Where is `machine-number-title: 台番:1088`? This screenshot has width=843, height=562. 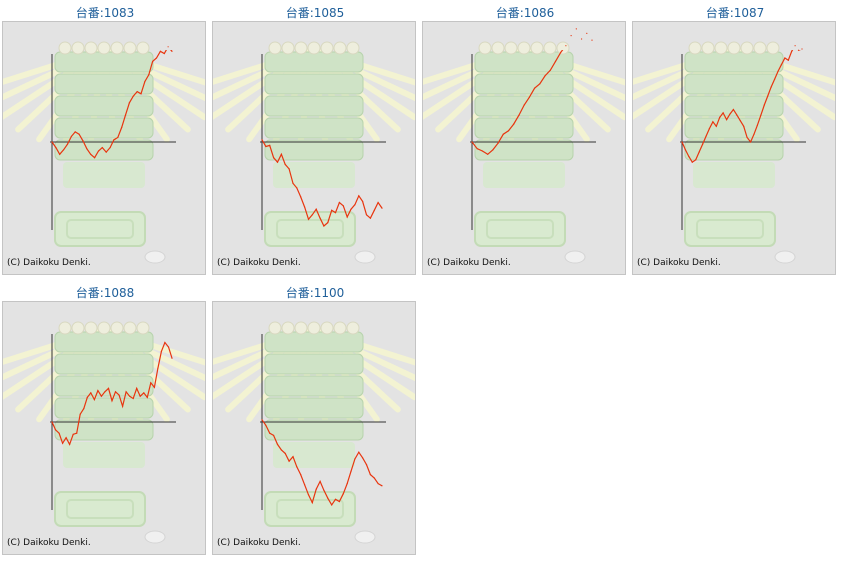 machine-number-title: 台番:1088 is located at coordinates (105, 293).